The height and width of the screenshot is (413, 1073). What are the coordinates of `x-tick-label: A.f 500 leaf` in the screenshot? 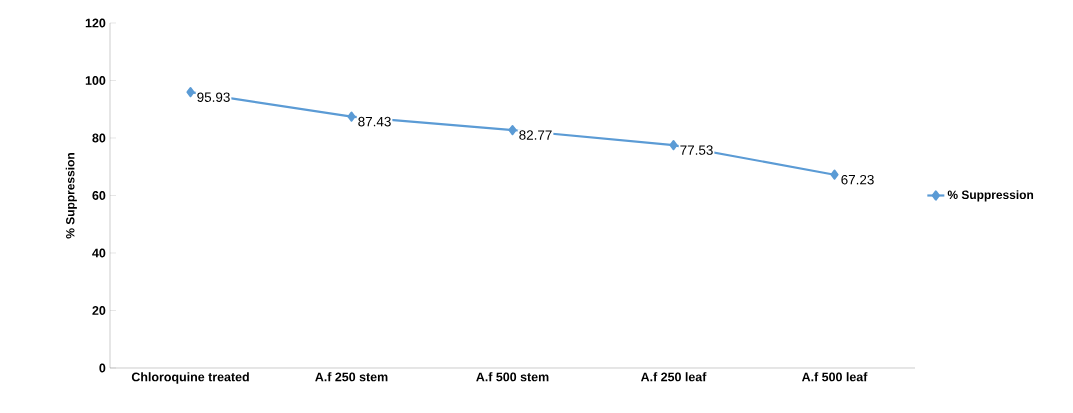 It's located at (834, 377).